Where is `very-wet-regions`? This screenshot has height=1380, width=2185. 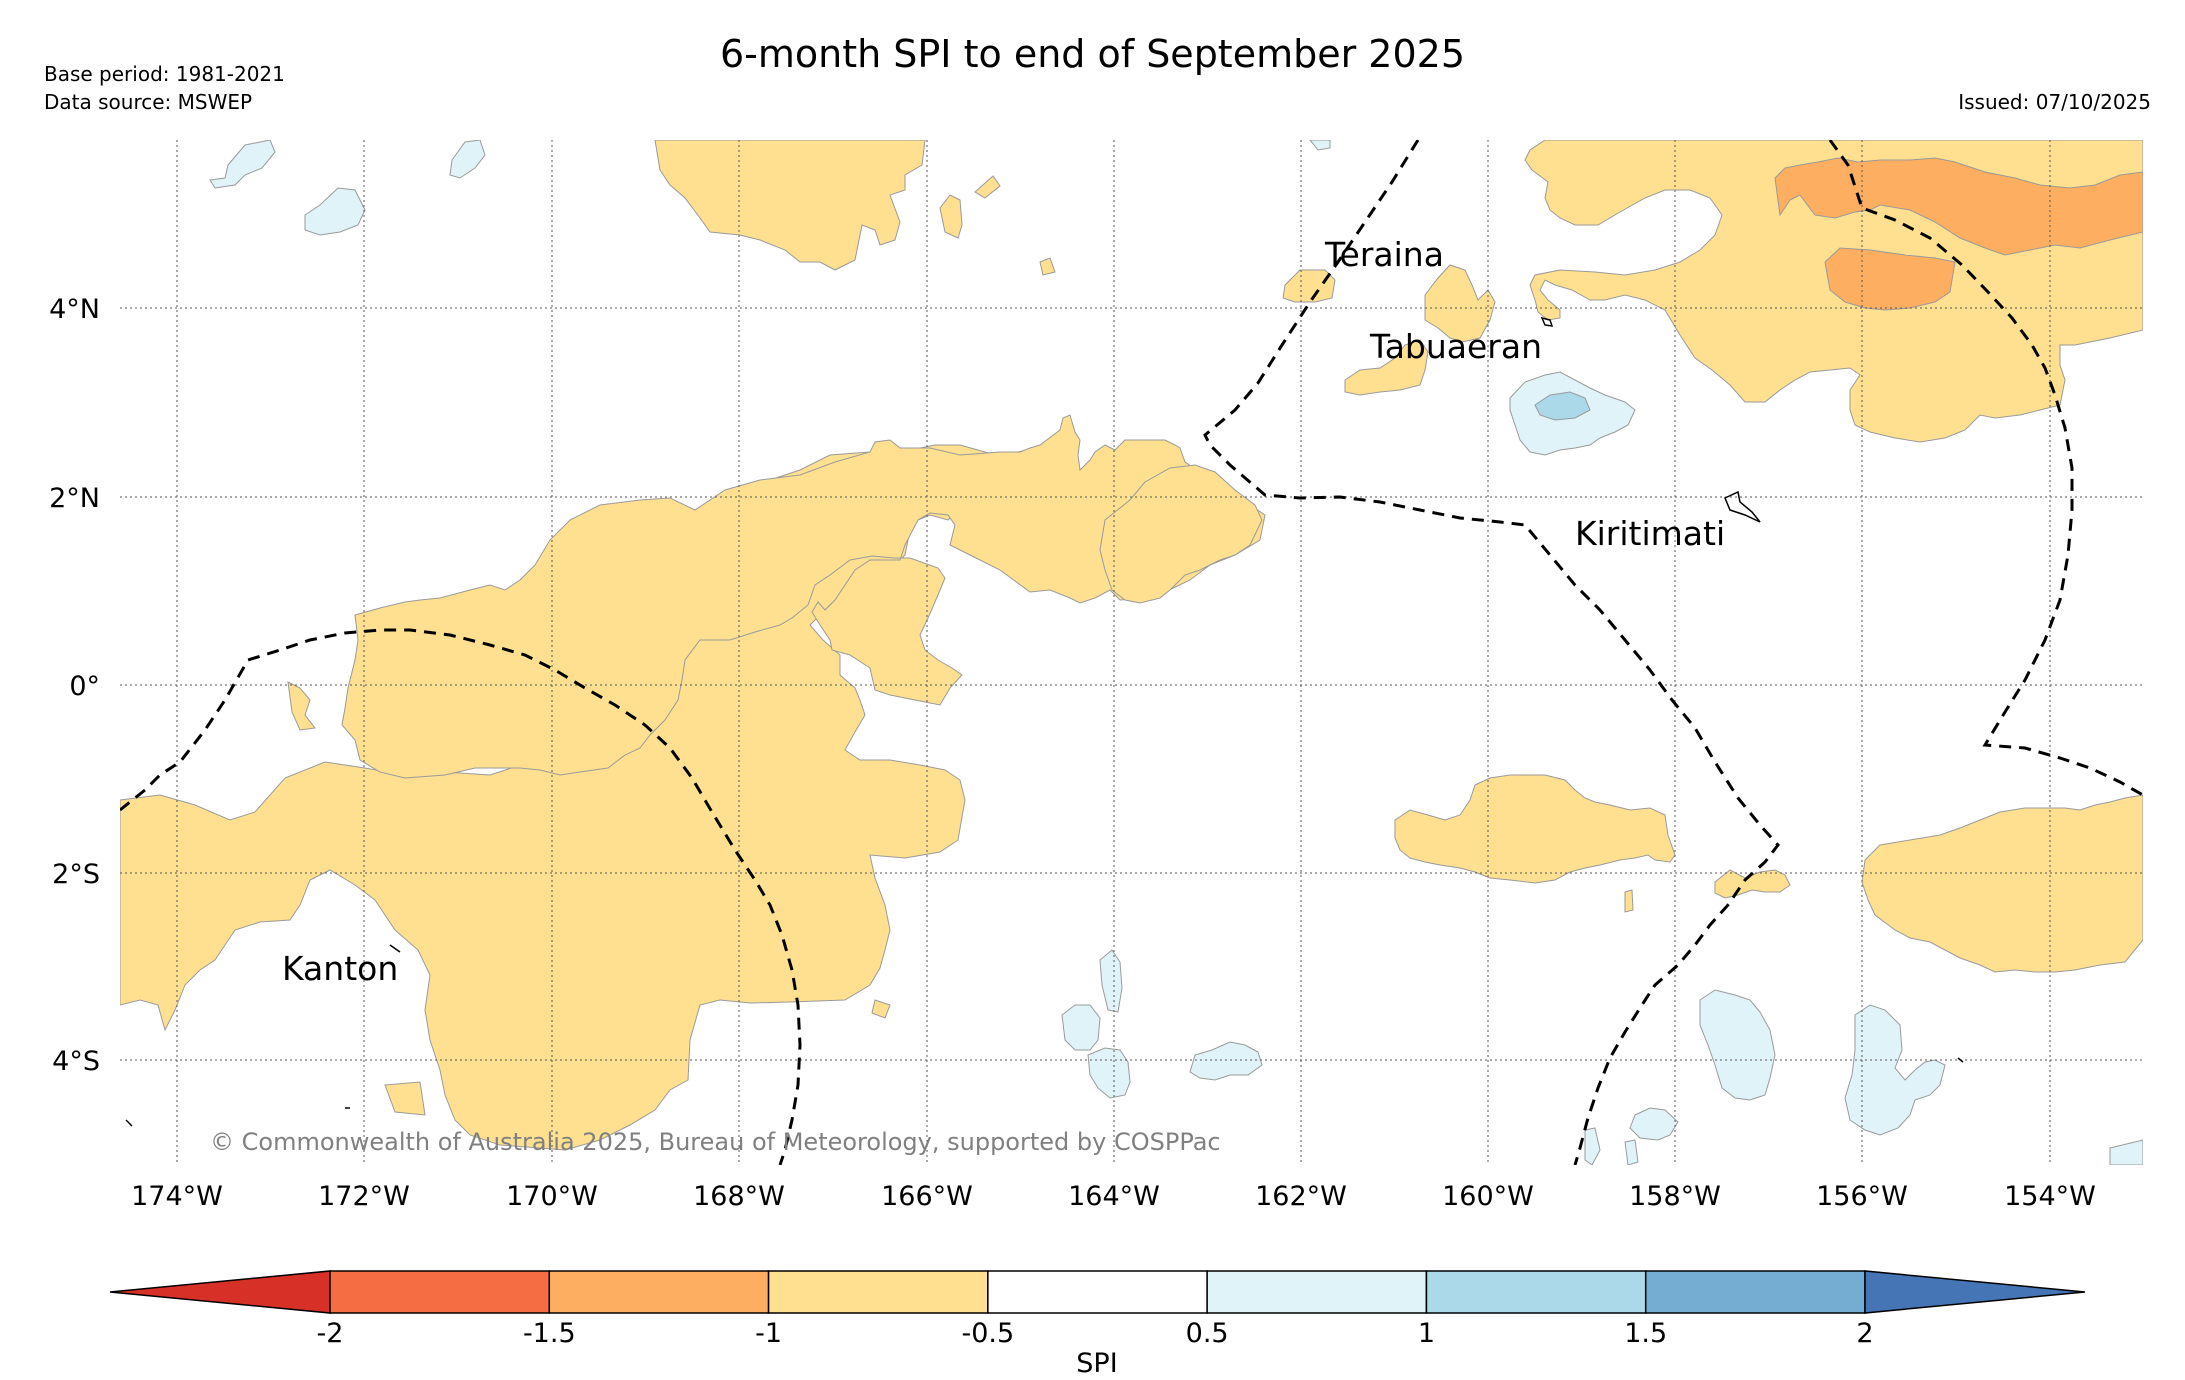
very-wet-regions is located at coordinates (1562, 406).